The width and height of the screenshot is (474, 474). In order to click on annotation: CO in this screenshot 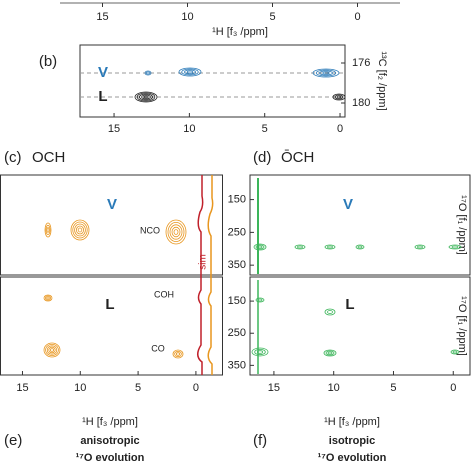, I will do `click(158, 348)`.